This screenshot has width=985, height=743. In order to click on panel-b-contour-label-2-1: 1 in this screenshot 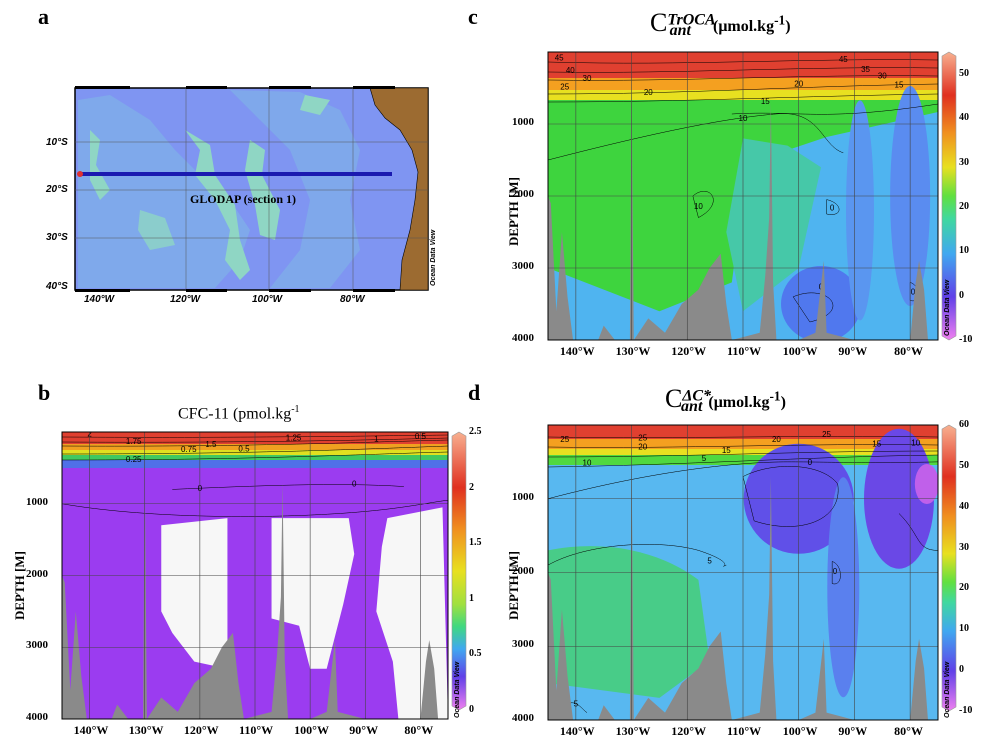, I will do `click(376, 438)`.